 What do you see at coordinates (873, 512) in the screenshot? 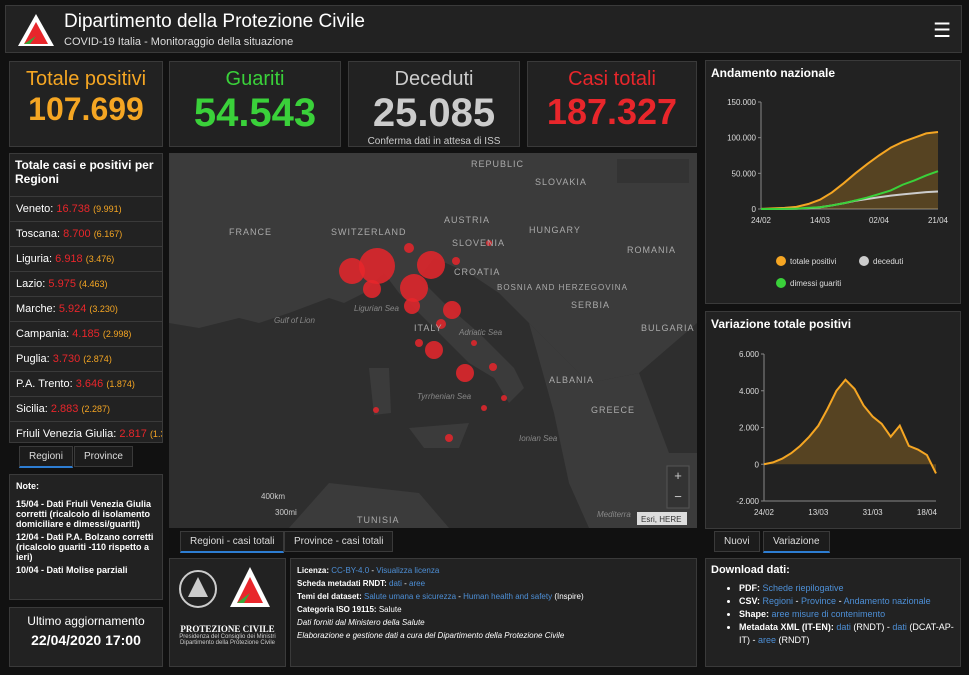
I see `x-tick-label: 31/03` at bounding box center [873, 512].